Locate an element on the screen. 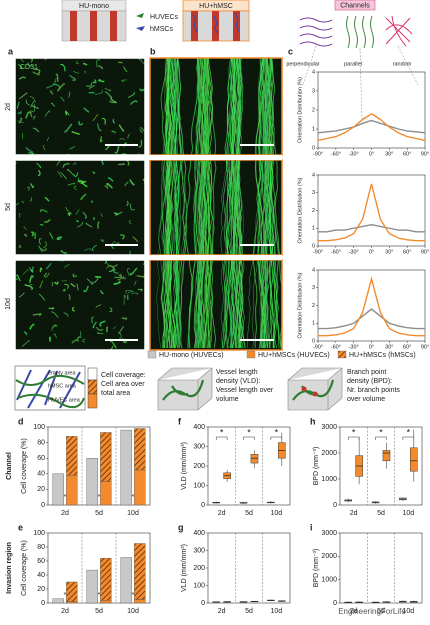 The height and width of the screenshot is (625, 430). plot-frame is located at coordinates (381, 568).